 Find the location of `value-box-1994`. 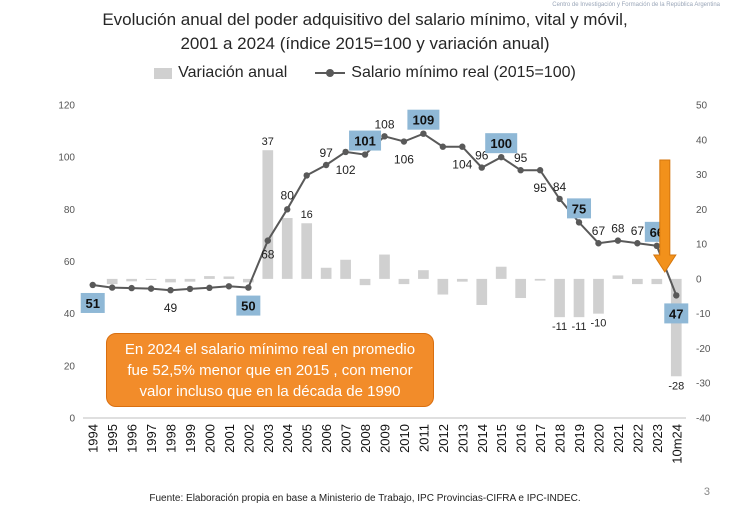

value-box-1994 is located at coordinates (92, 302).